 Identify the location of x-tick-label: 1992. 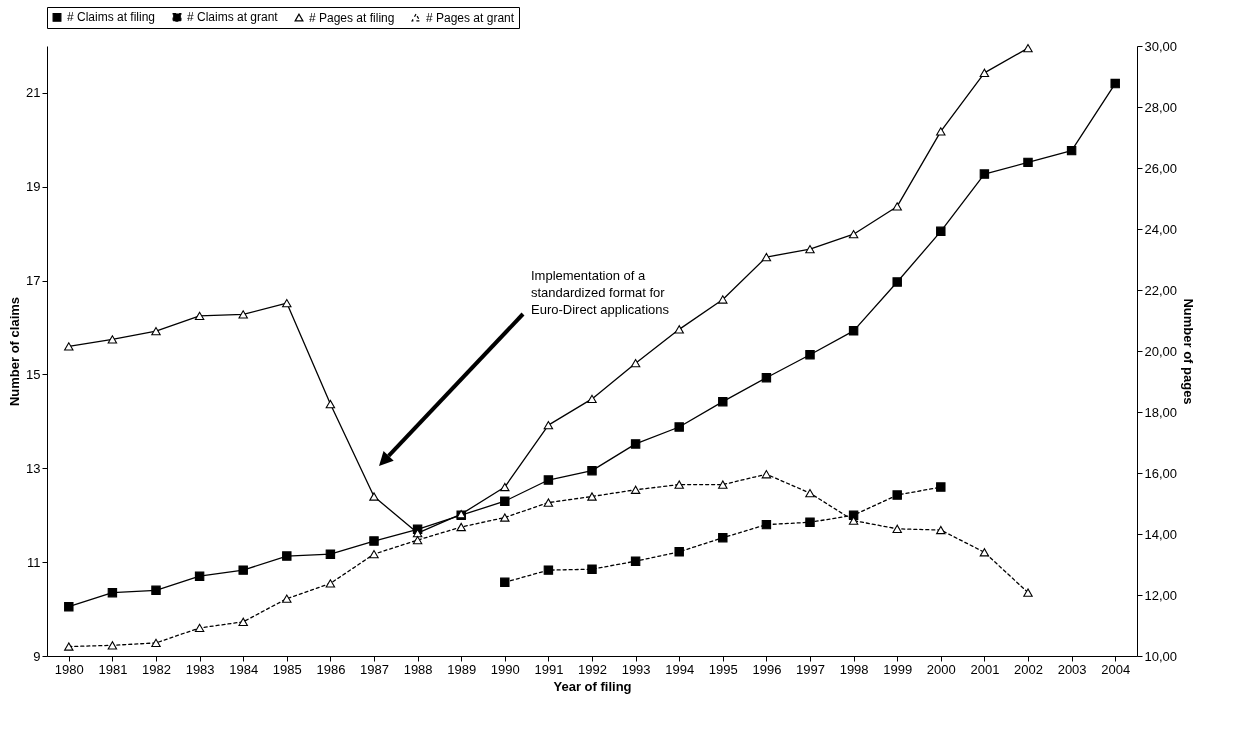
(592, 669).